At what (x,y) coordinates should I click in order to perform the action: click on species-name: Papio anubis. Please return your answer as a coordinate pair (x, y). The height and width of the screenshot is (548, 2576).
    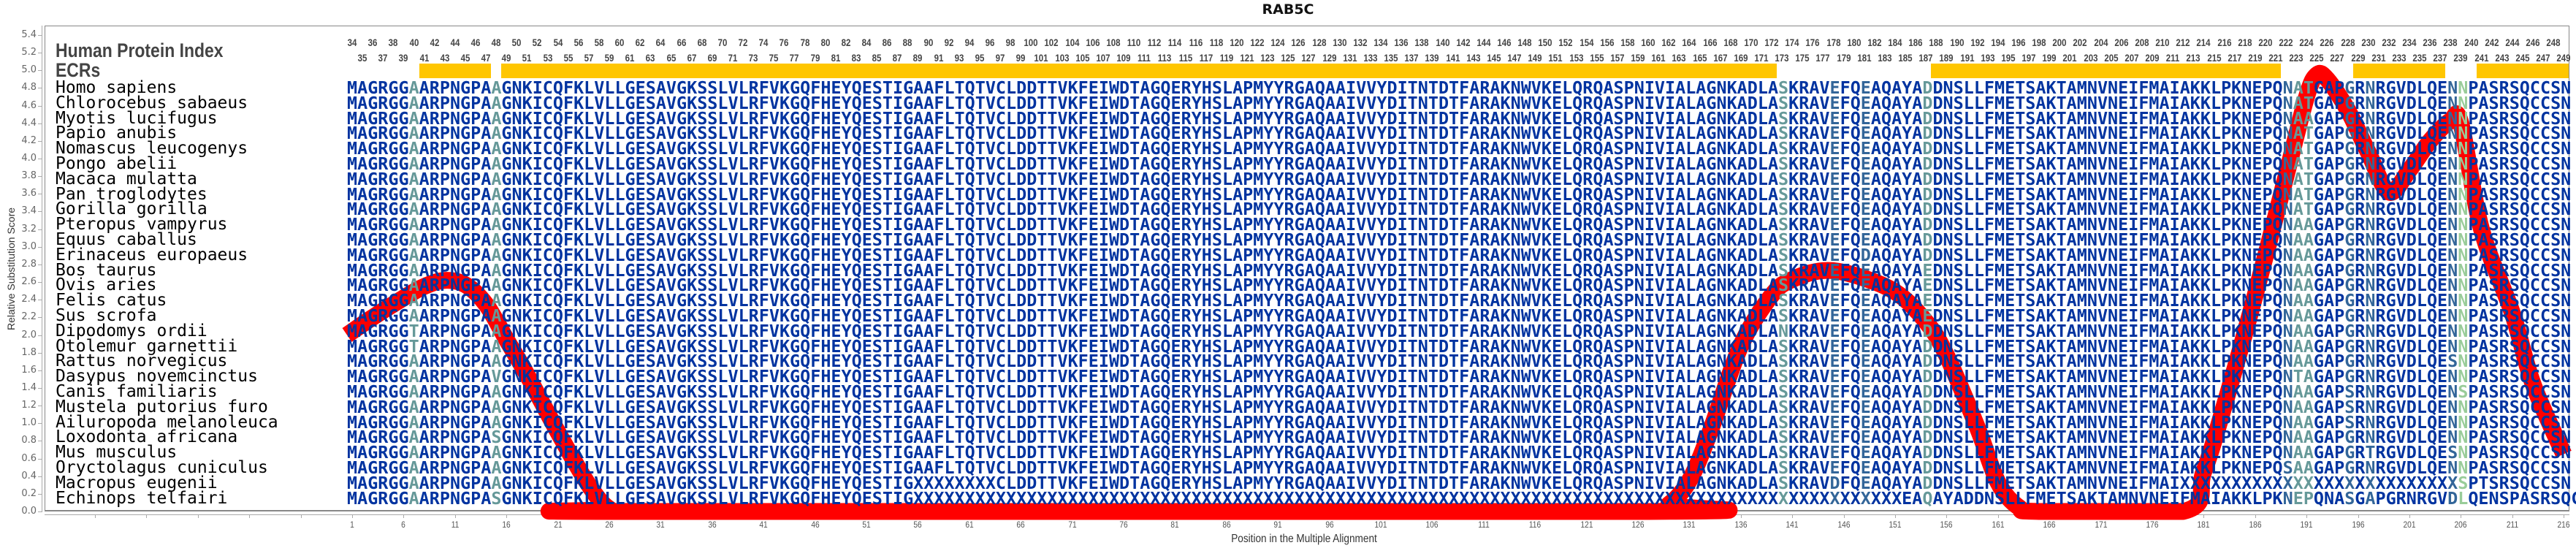
    Looking at the image, I should click on (117, 133).